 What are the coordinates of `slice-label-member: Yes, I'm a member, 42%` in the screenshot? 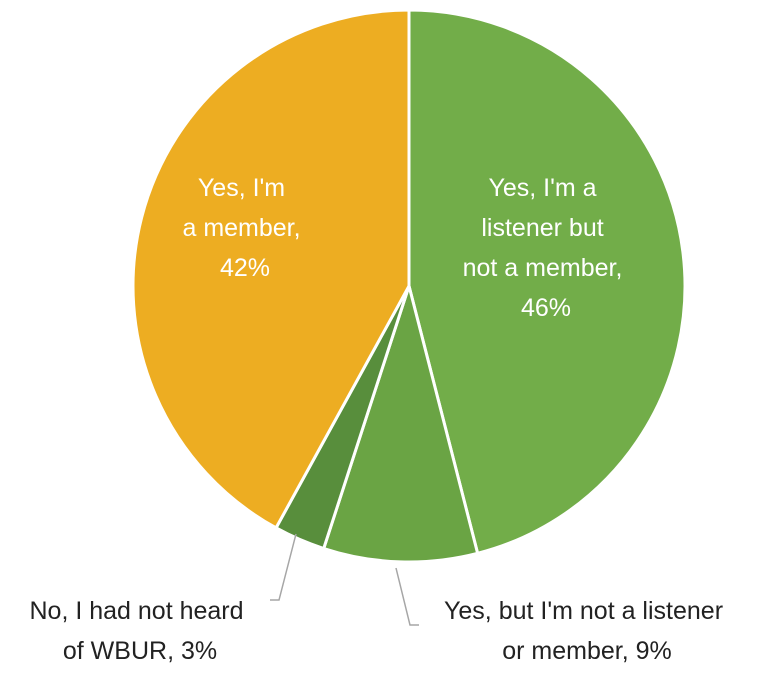 It's located at (244, 228).